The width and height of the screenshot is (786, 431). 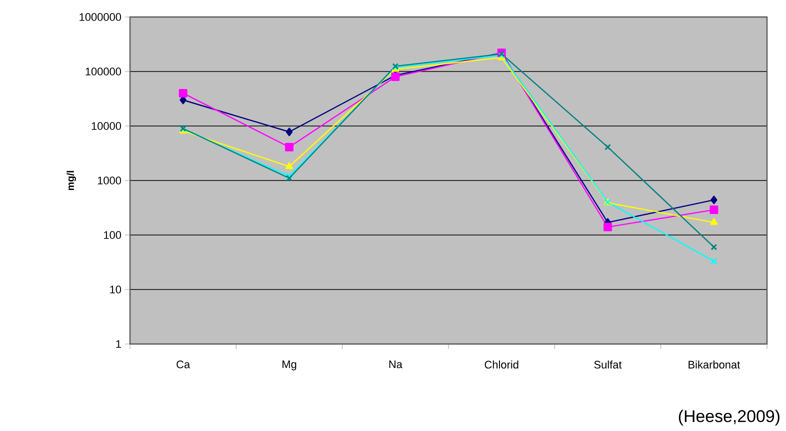 I want to click on y-tick-label: 100, so click(x=113, y=235).